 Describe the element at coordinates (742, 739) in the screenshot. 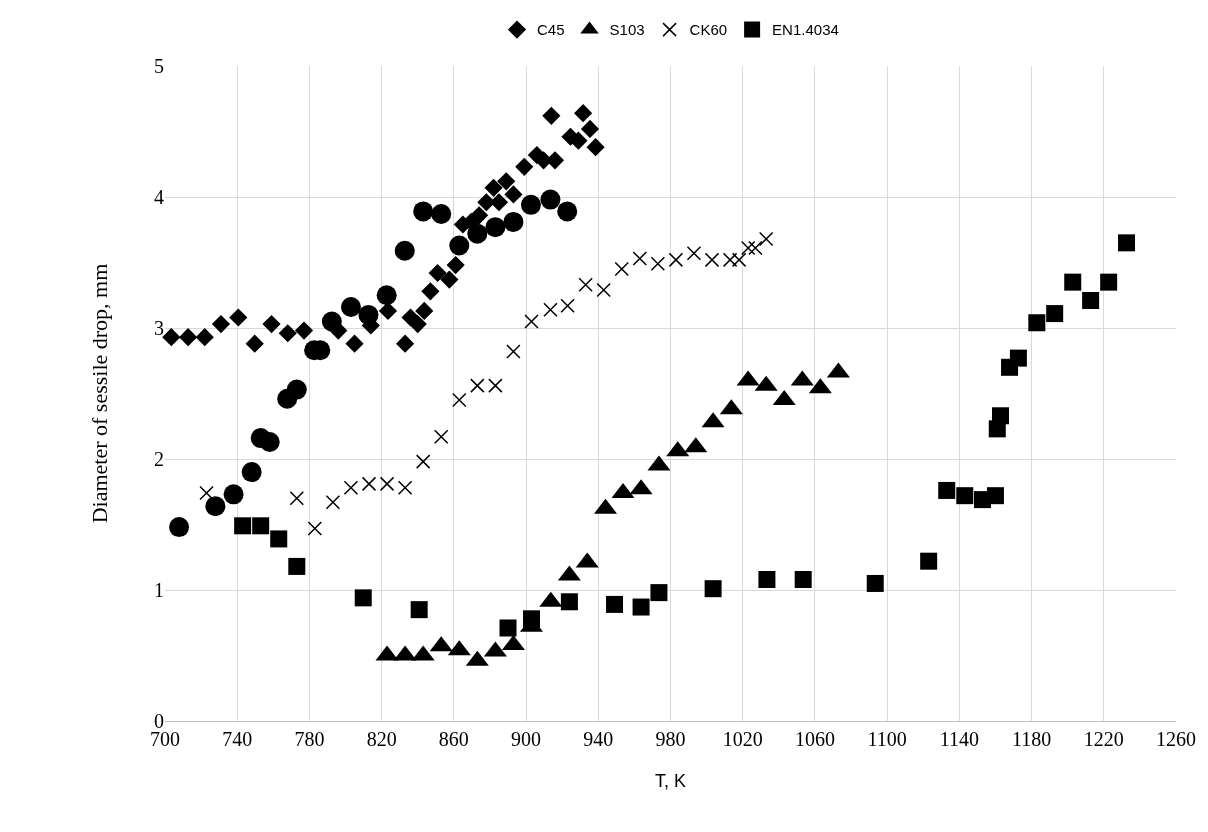

I see `x-tick-label: 1020` at that location.